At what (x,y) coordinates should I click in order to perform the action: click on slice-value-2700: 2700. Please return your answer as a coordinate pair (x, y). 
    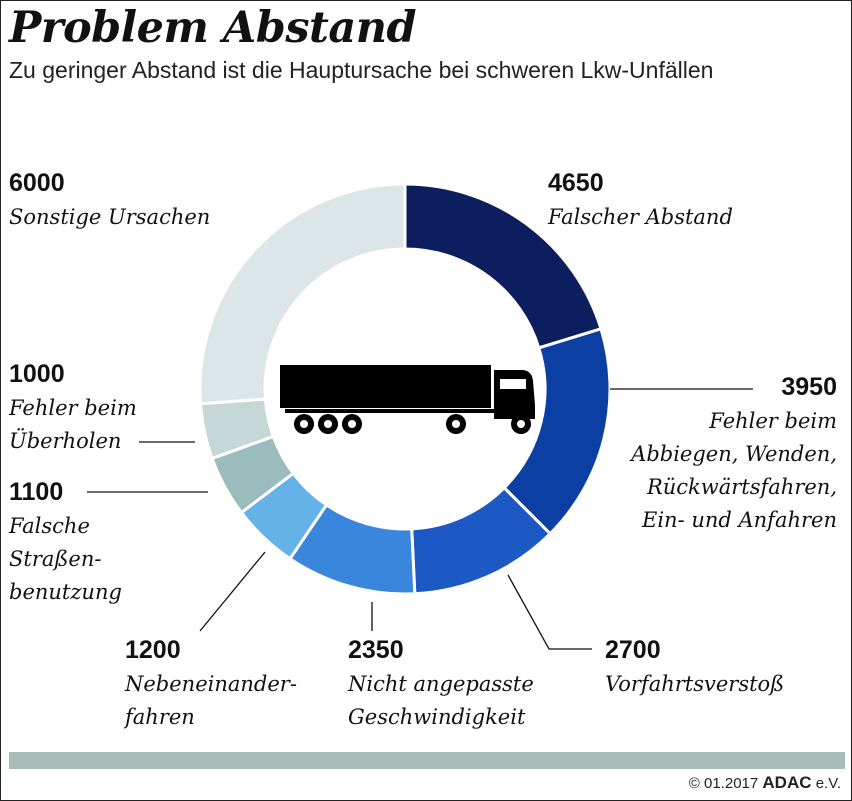
    Looking at the image, I should click on (633, 650).